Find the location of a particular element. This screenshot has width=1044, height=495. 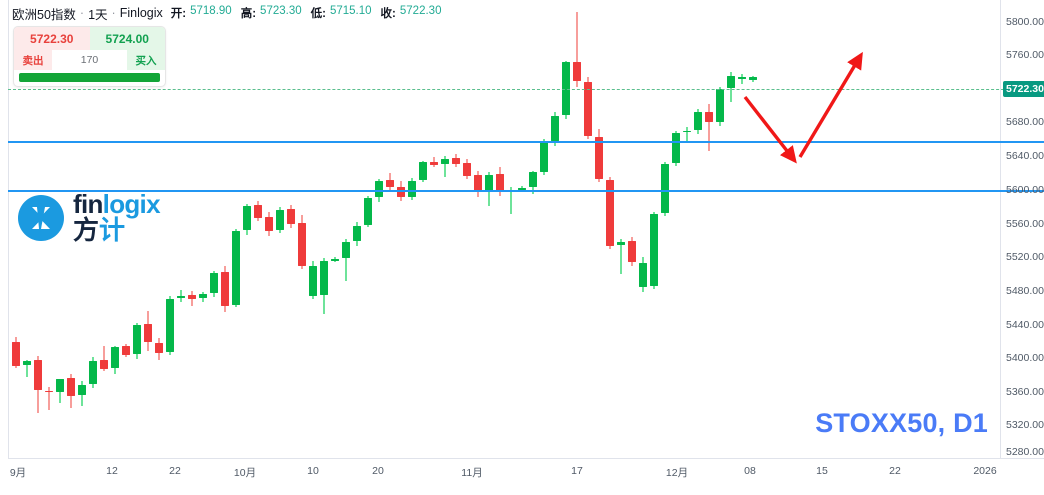

ohlc-open: 开: 5718.90 is located at coordinates (201, 13).